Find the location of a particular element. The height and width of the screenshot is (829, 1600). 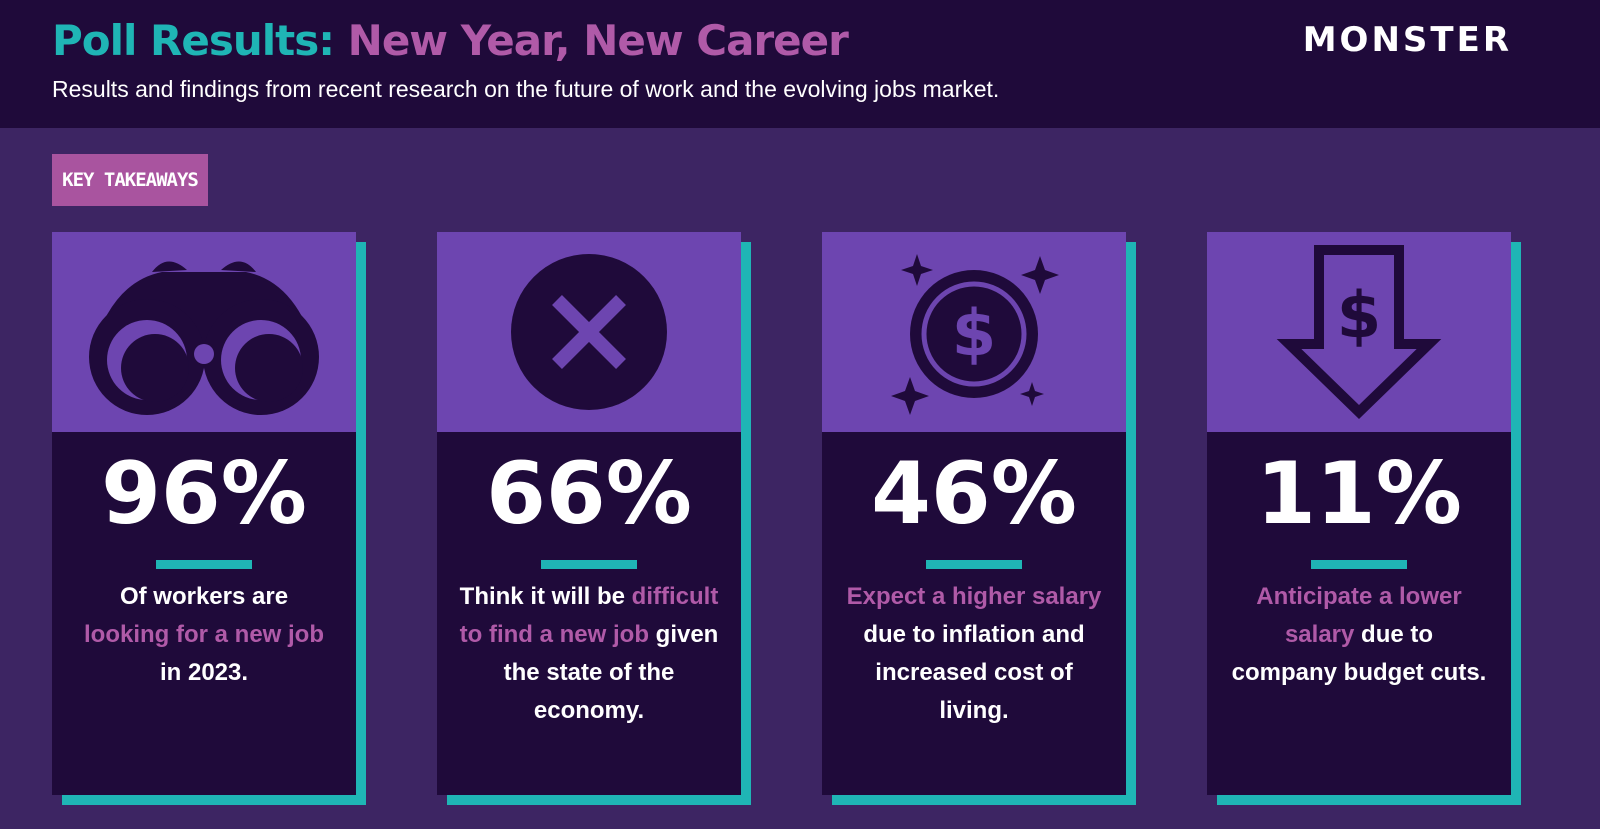

title: Poll Results: New Year, New Career is located at coordinates (450, 40).